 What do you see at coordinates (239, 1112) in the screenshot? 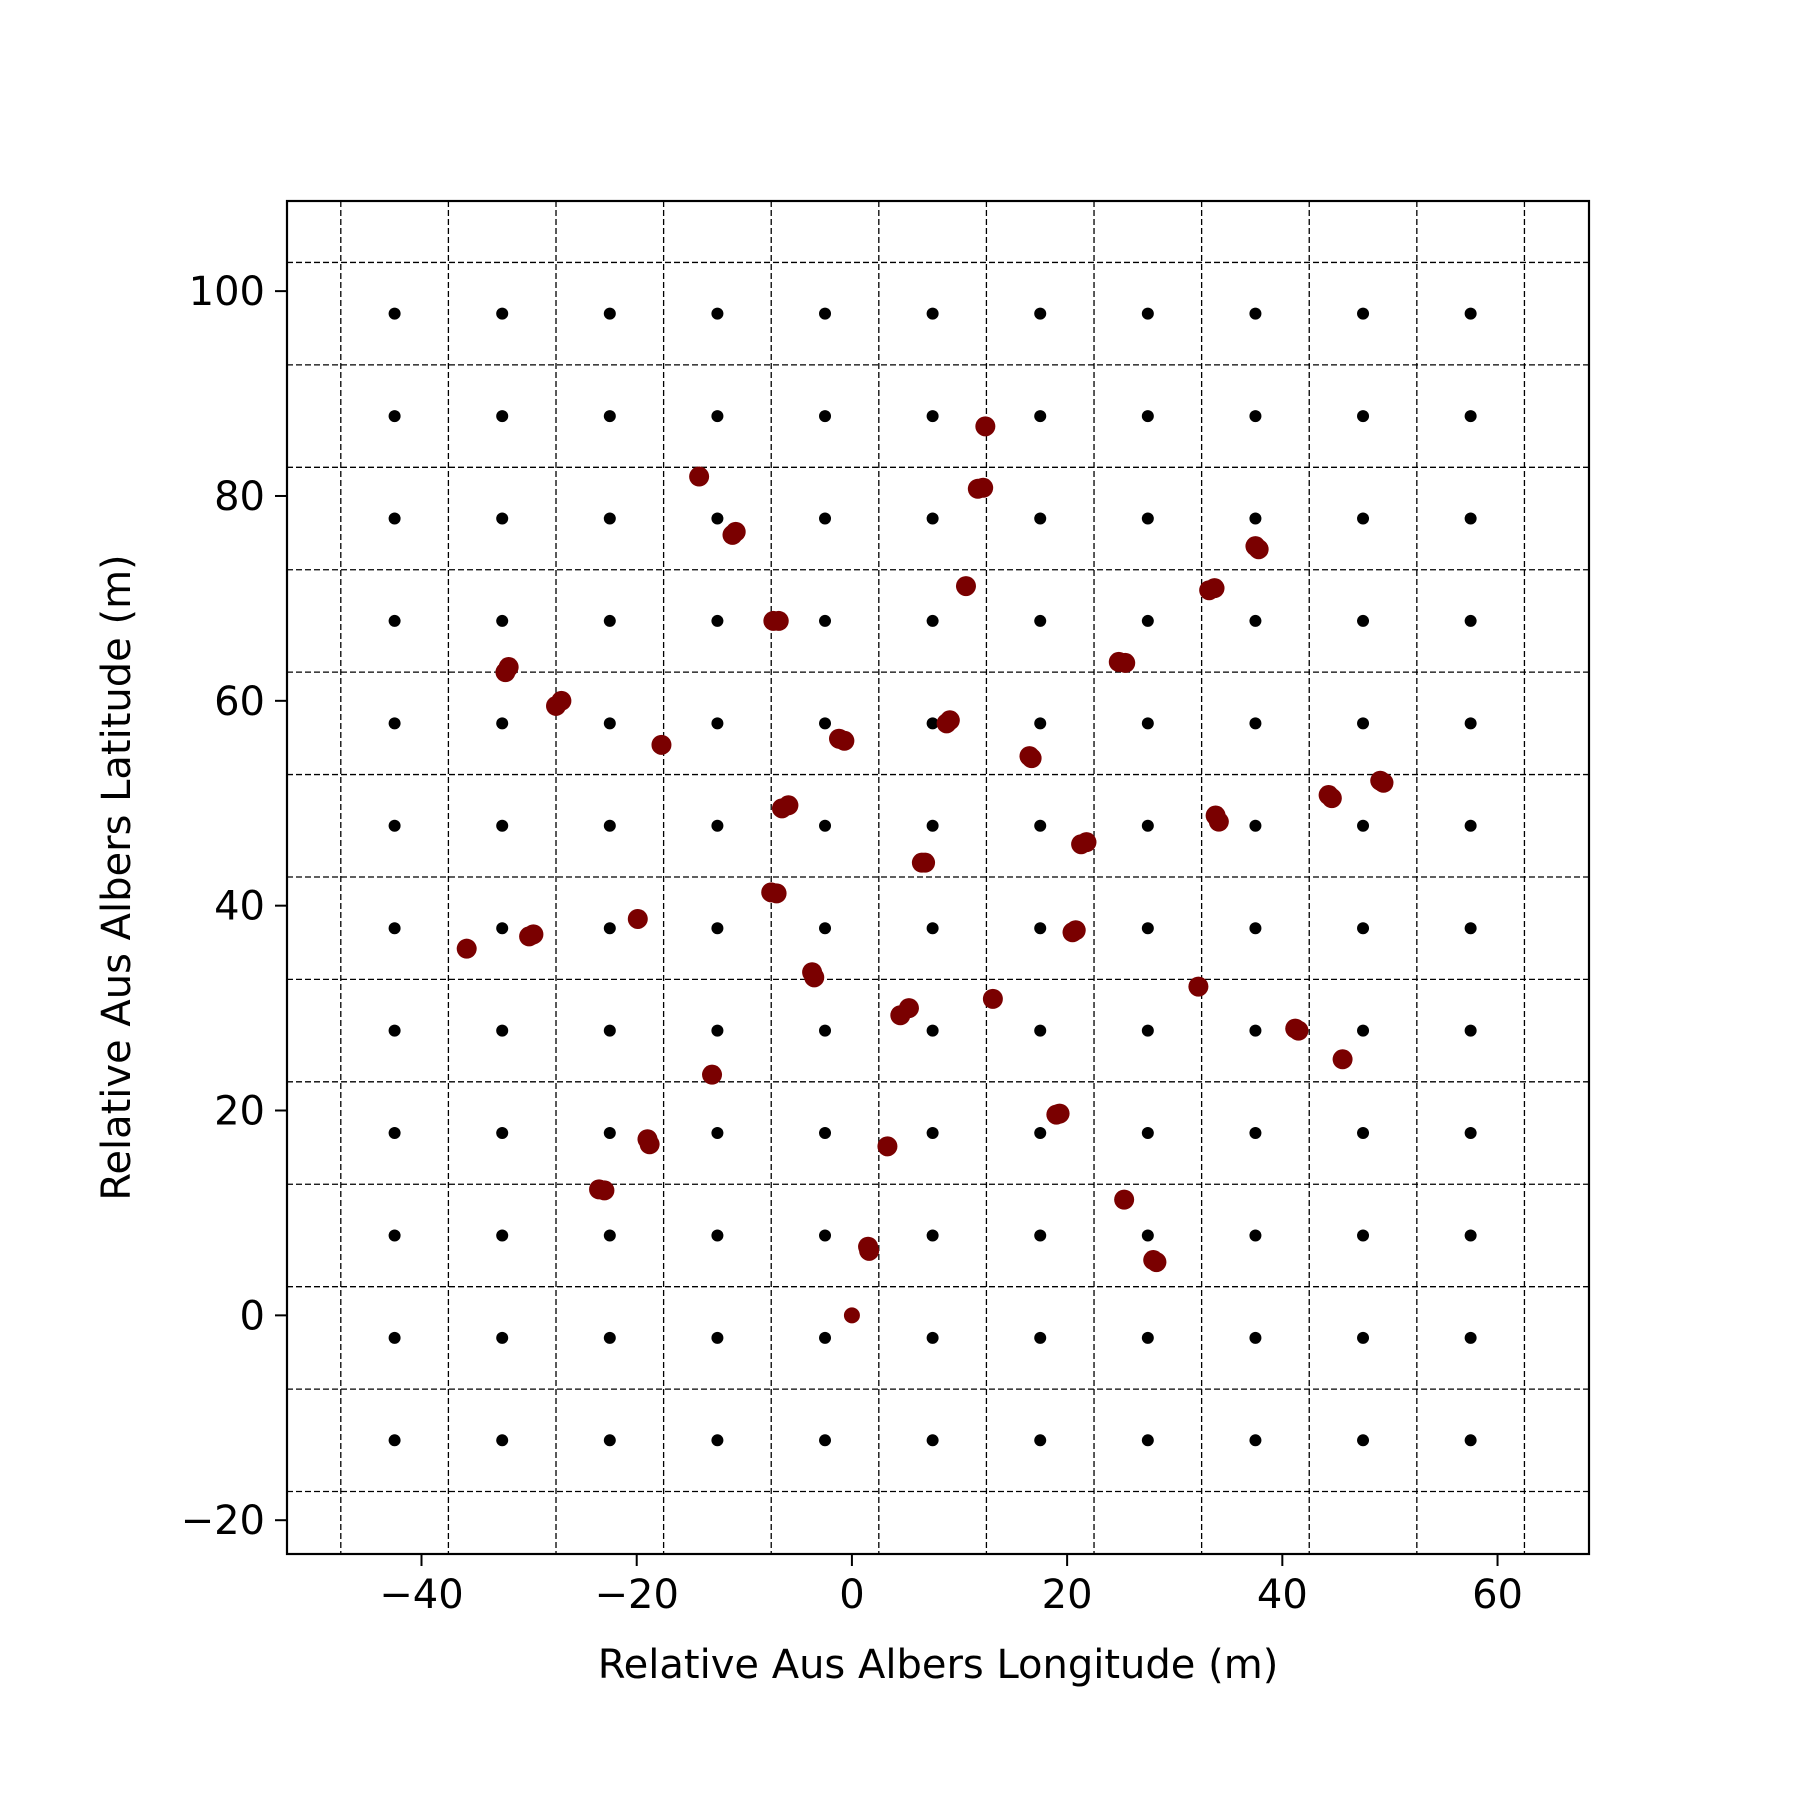
I see `y-tick-label: 20` at bounding box center [239, 1112].